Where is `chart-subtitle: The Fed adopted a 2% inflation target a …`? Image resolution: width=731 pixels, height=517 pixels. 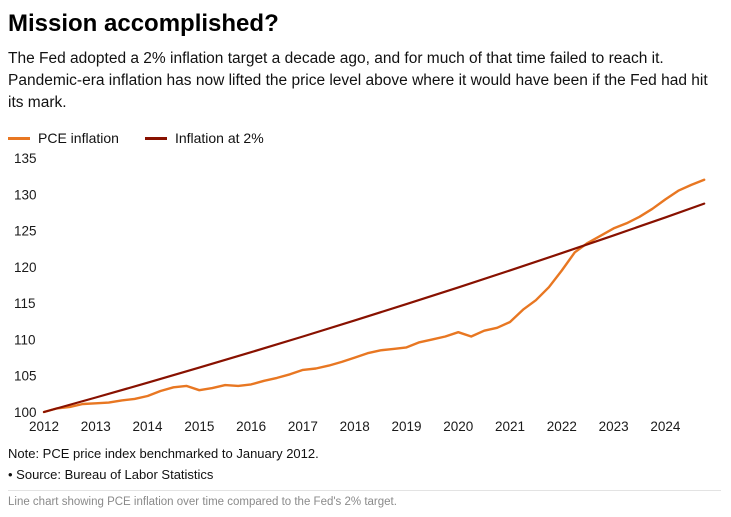 chart-subtitle: The Fed adopted a 2% inflation target a … is located at coordinates (358, 80).